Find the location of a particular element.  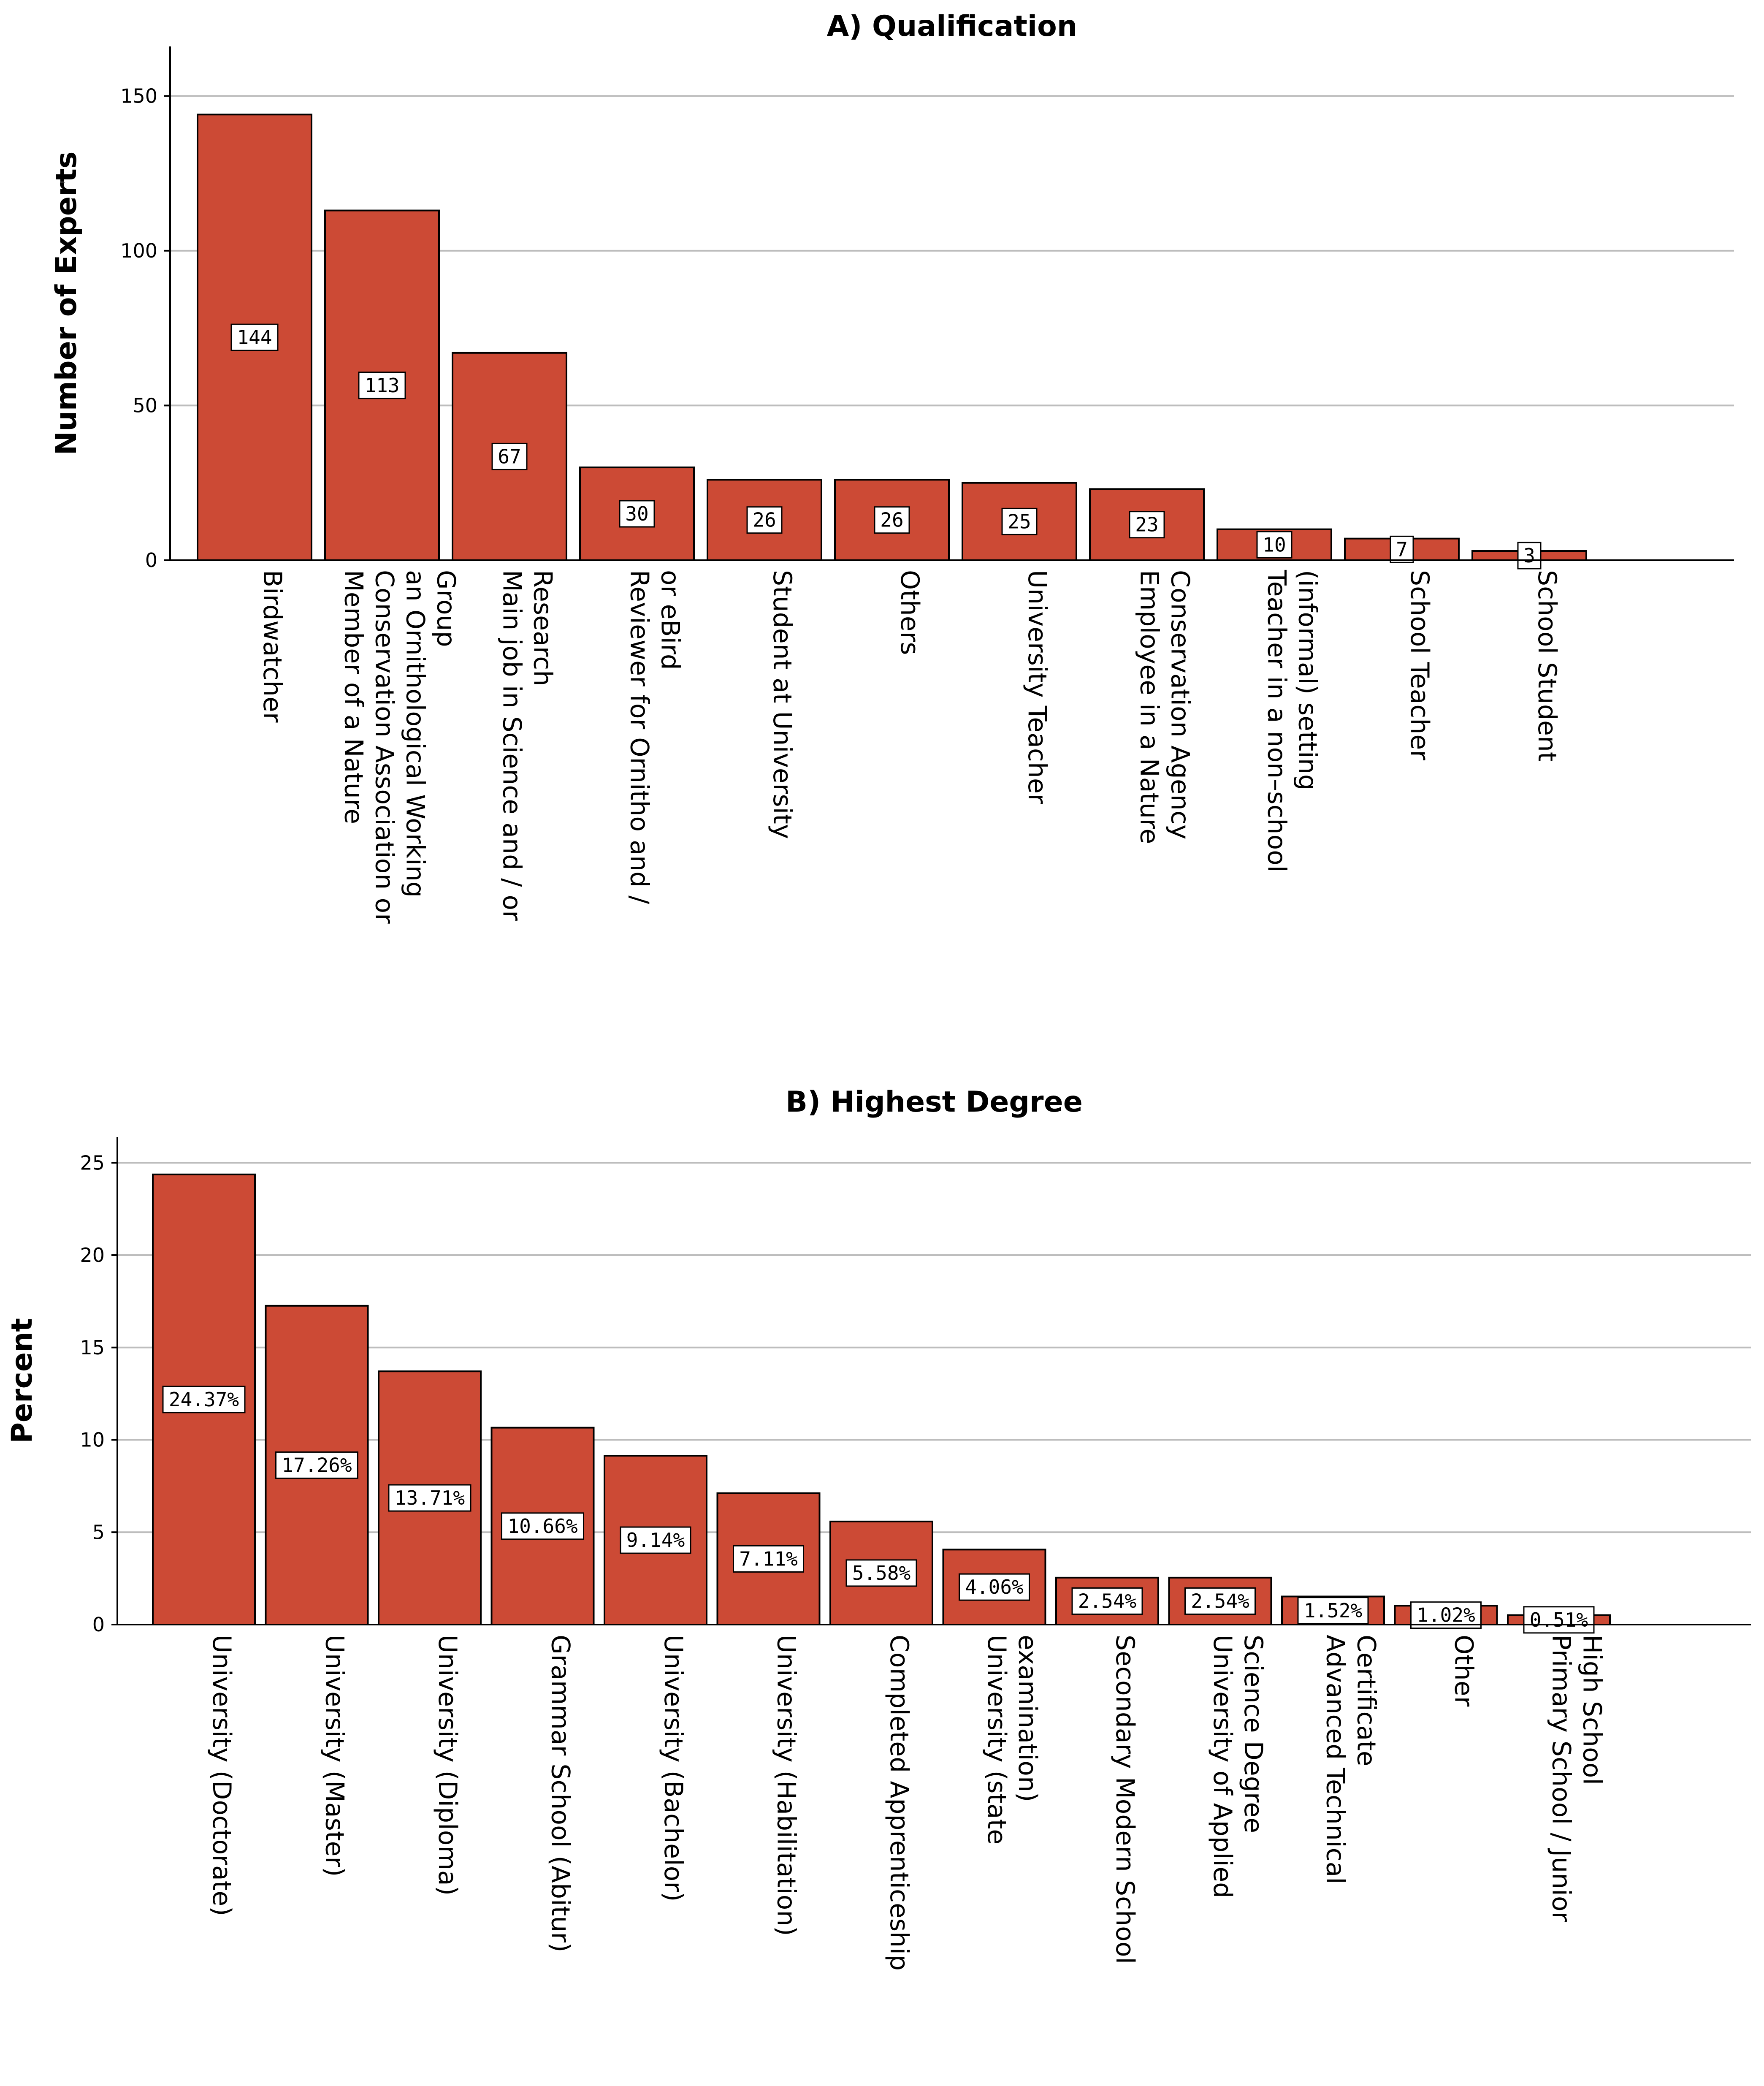

data-label: 7 is located at coordinates (1402, 549).